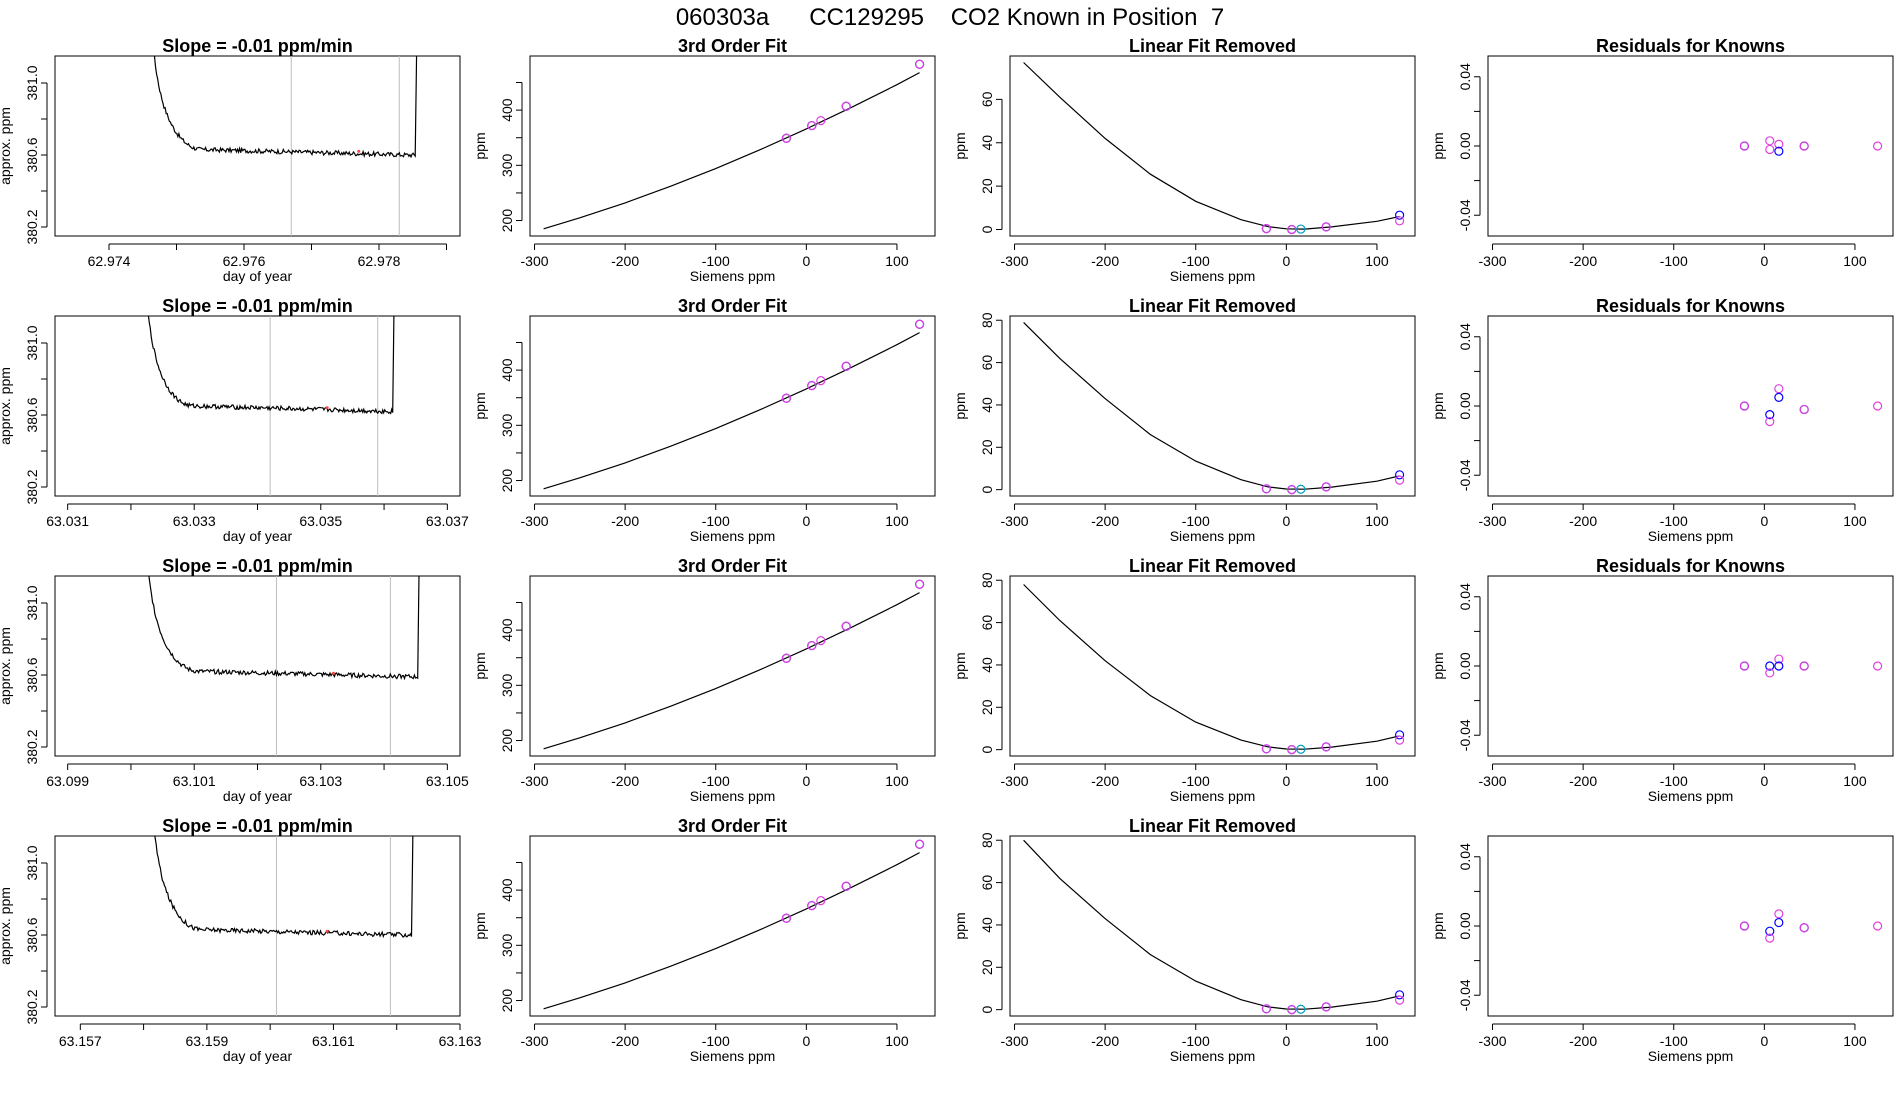  What do you see at coordinates (987, 1010) in the screenshot?
I see `y-tick-label: 0` at bounding box center [987, 1010].